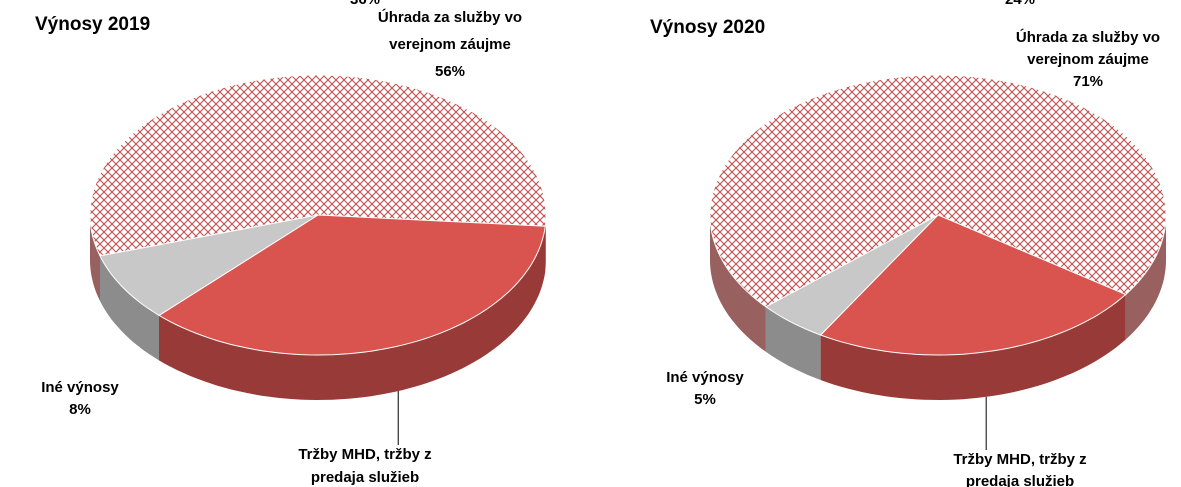 This screenshot has width=1181, height=487. What do you see at coordinates (92, 24) in the screenshot?
I see `chart-title: Výnosy 2019` at bounding box center [92, 24].